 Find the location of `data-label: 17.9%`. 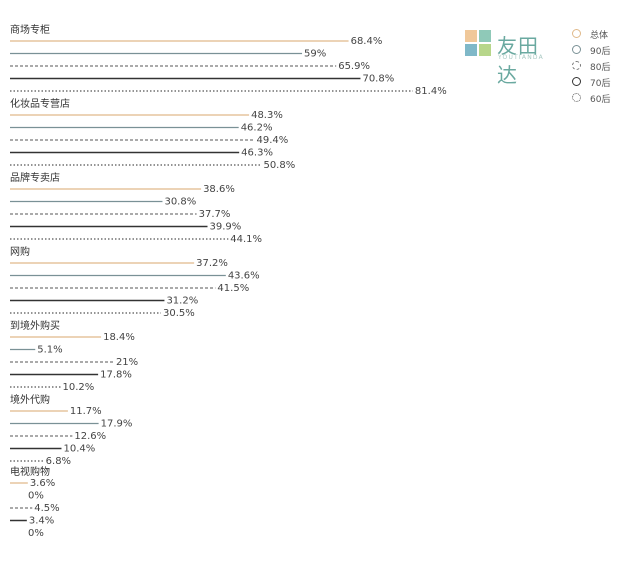

data-label: 17.9% is located at coordinates (117, 424).